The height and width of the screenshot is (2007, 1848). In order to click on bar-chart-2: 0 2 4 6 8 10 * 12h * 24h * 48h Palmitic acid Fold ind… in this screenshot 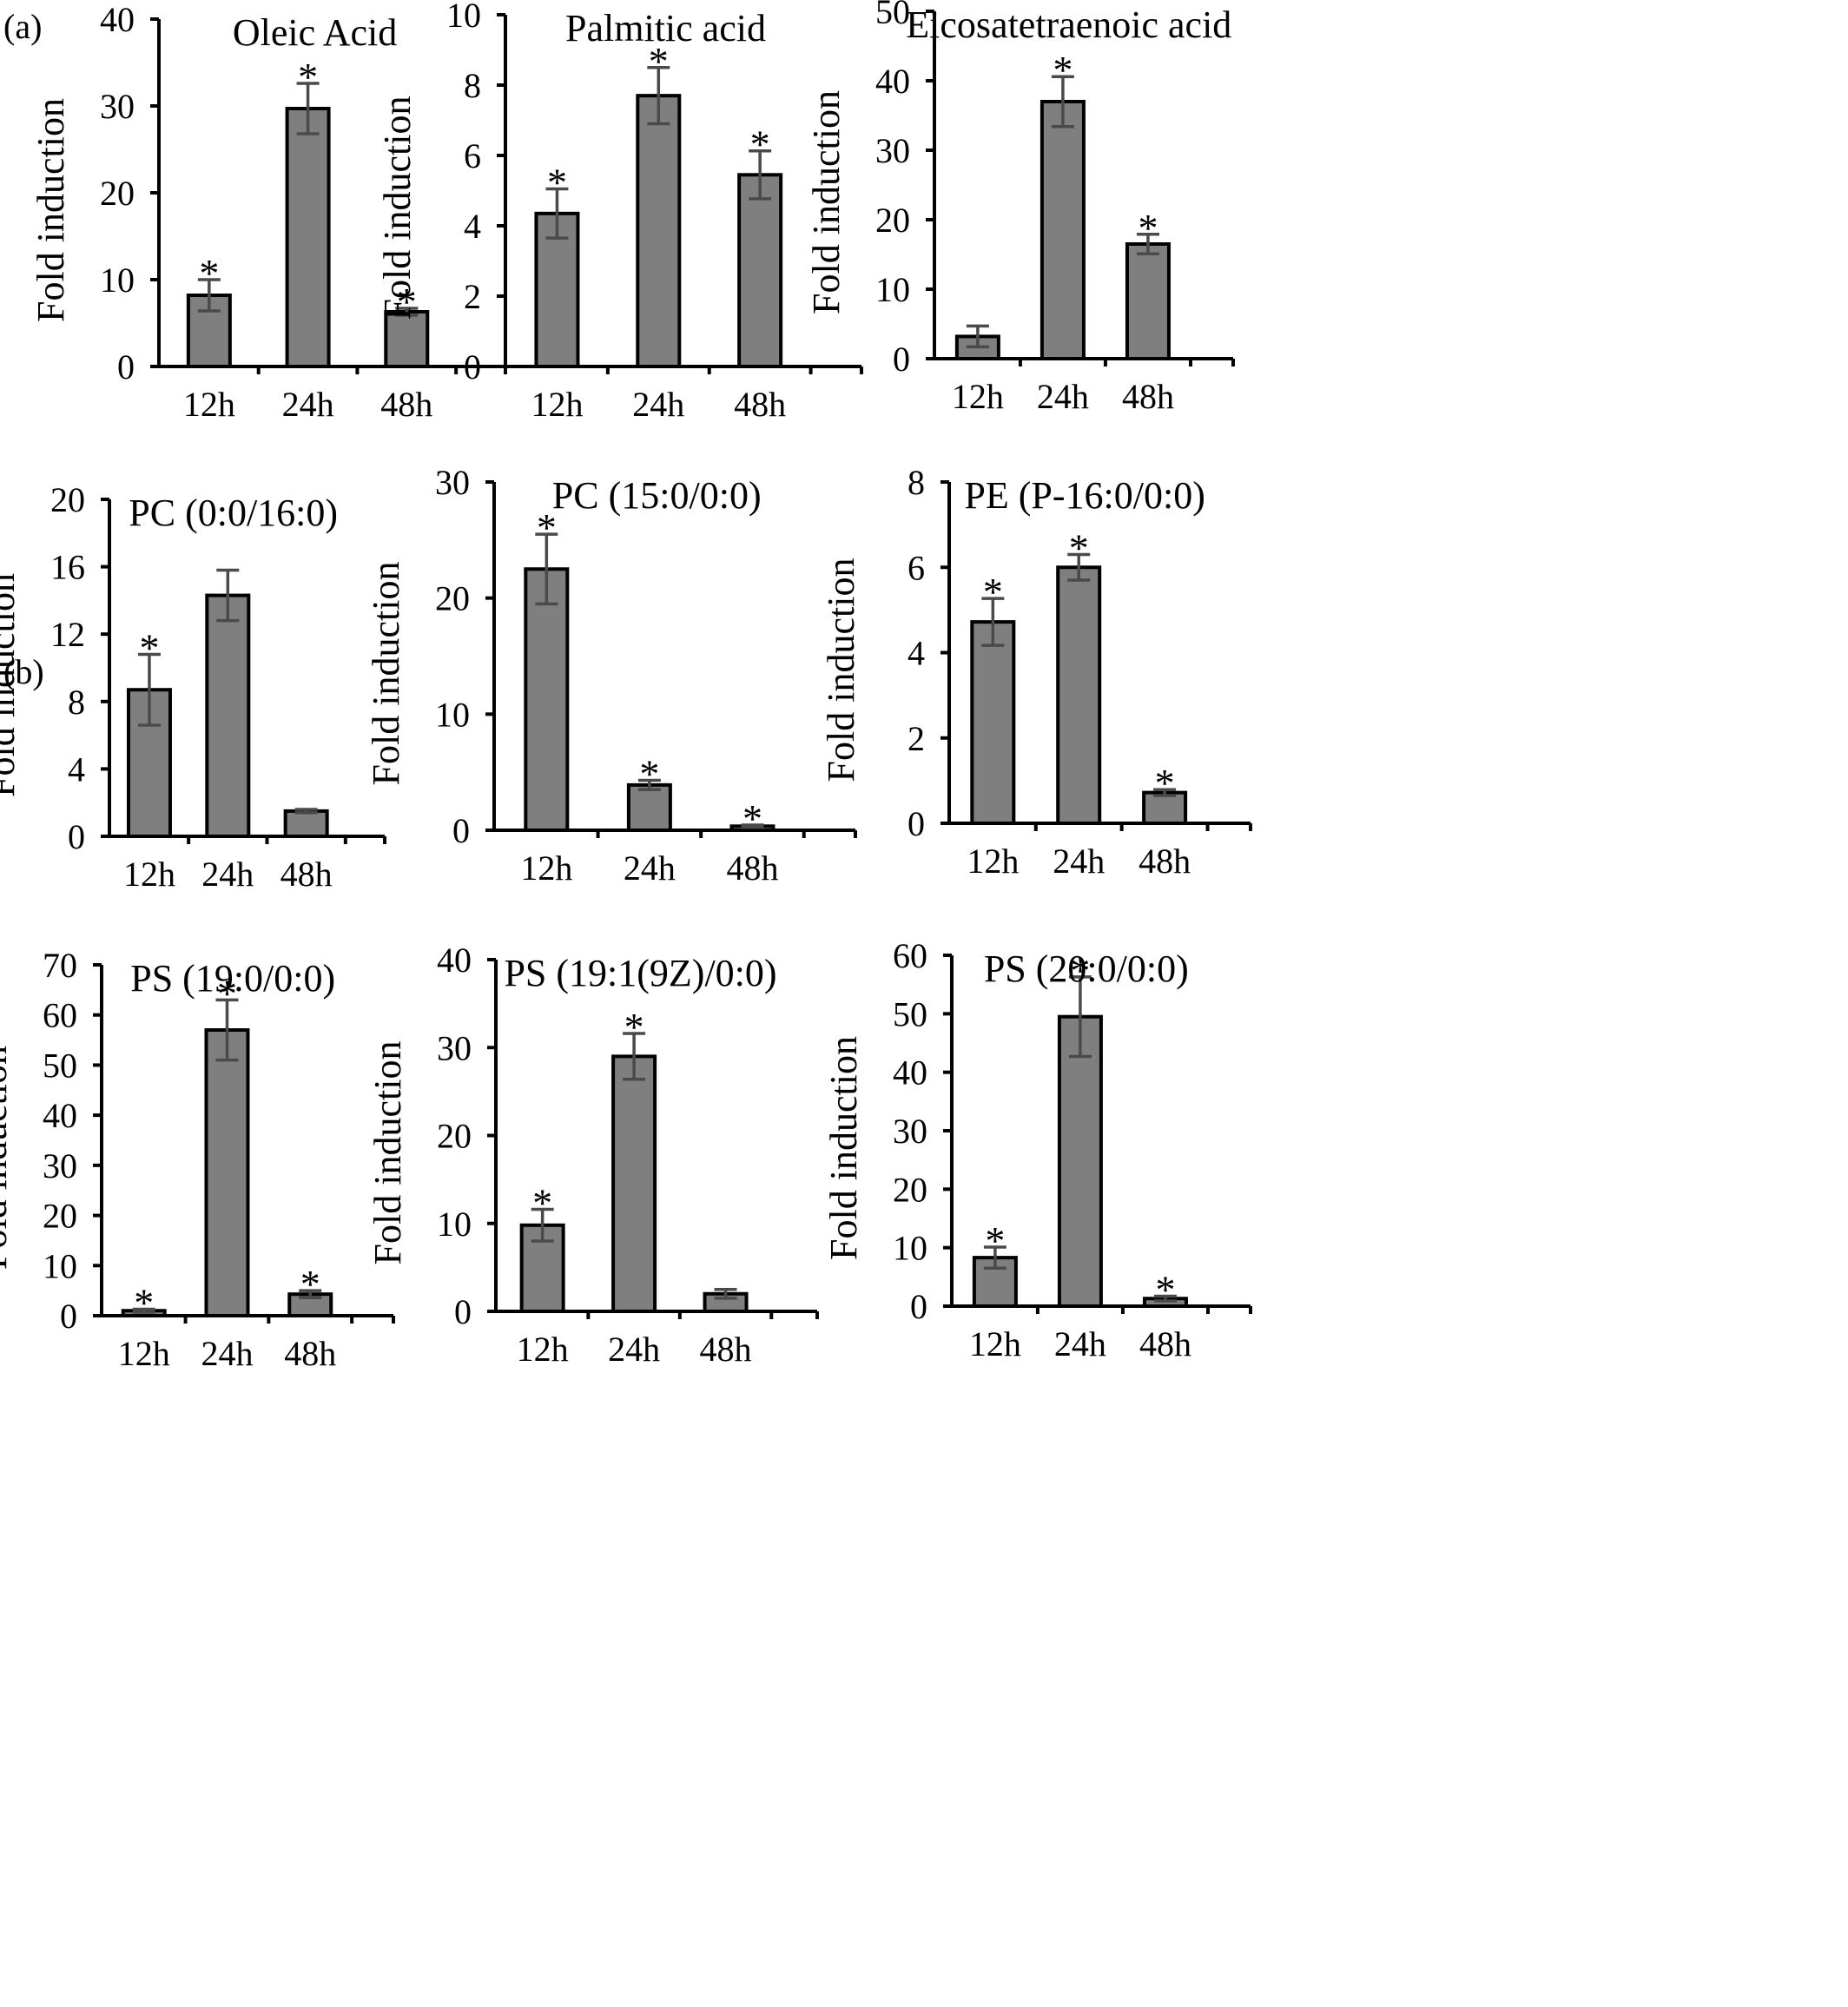, I will do `click(619, 212)`.